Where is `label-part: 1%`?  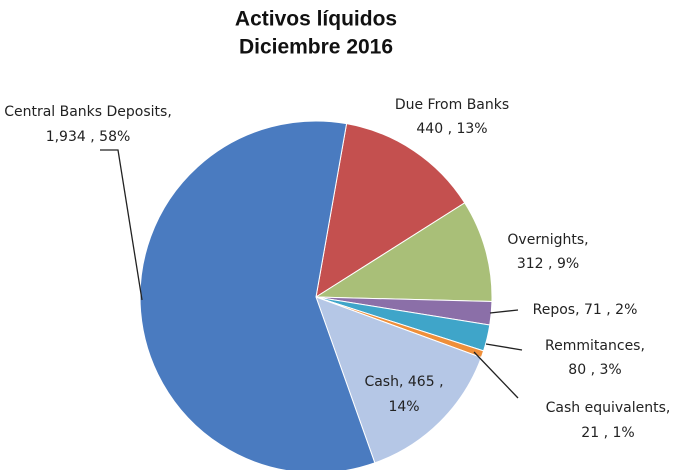 label-part: 1% is located at coordinates (623, 433).